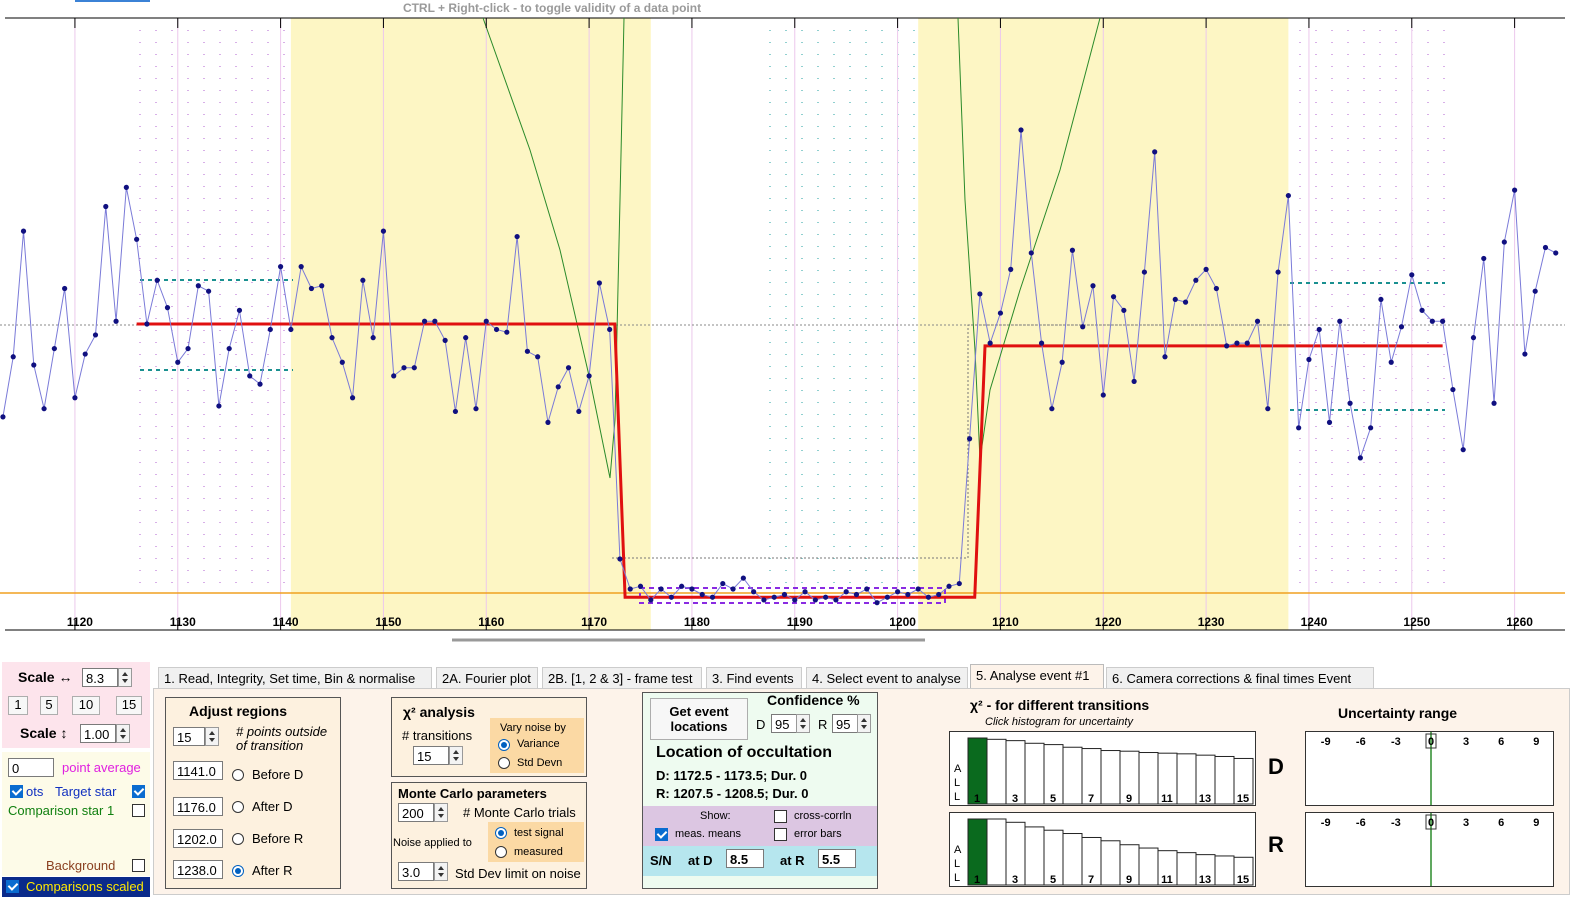  Describe the element at coordinates (745, 858) in the screenshot. I see `input: 8.5` at that location.